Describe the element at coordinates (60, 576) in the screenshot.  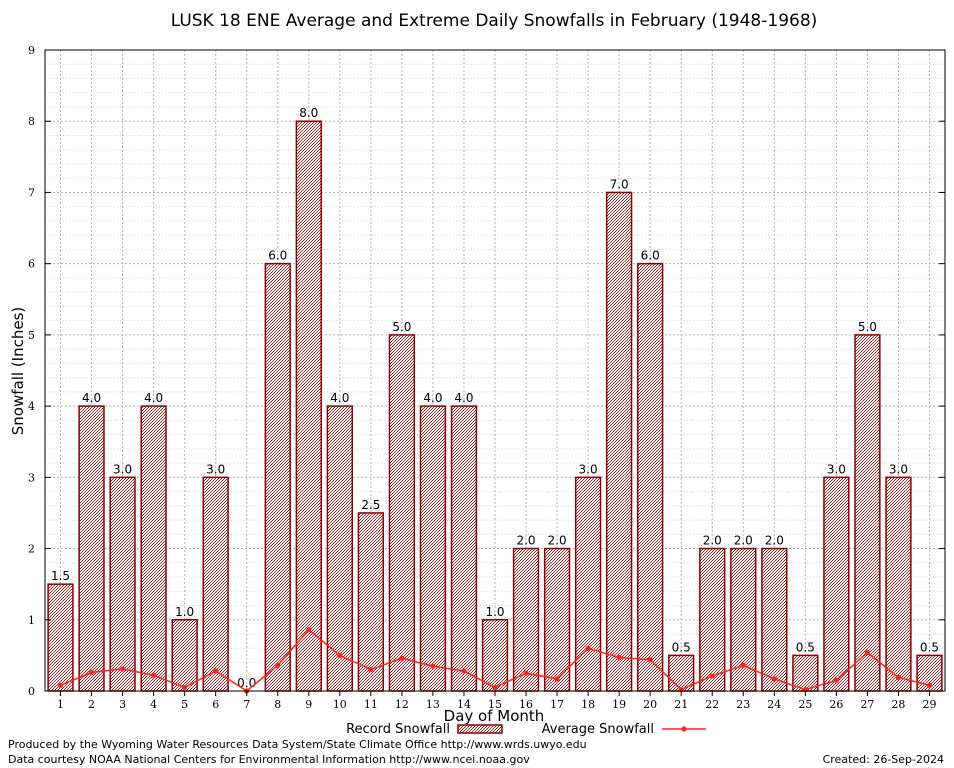
I see `bar-value-label: 1.5` at that location.